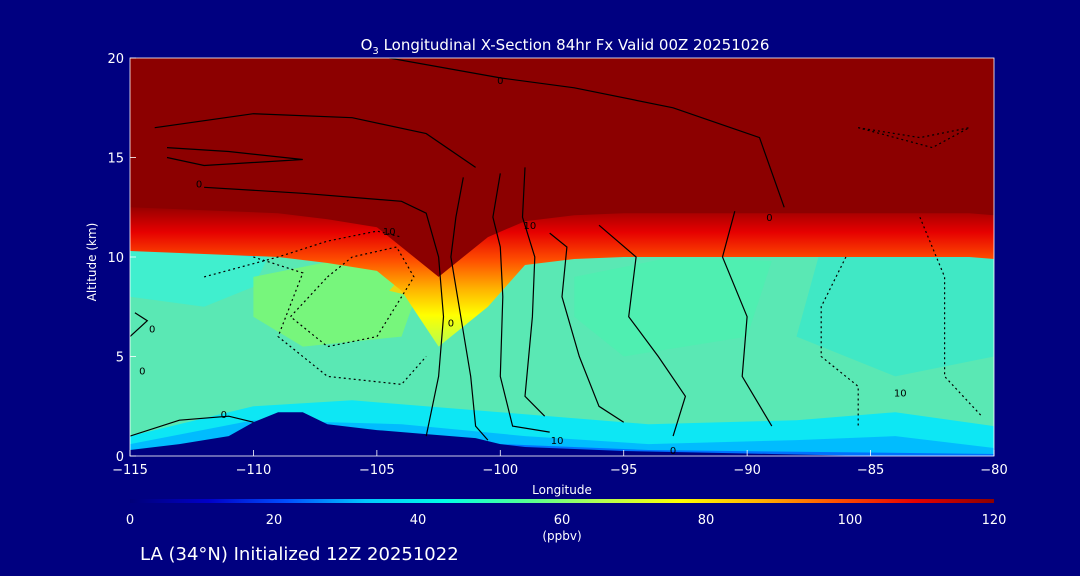 The image size is (1080, 576). I want to click on x-axis-label: Longitude, so click(562, 490).